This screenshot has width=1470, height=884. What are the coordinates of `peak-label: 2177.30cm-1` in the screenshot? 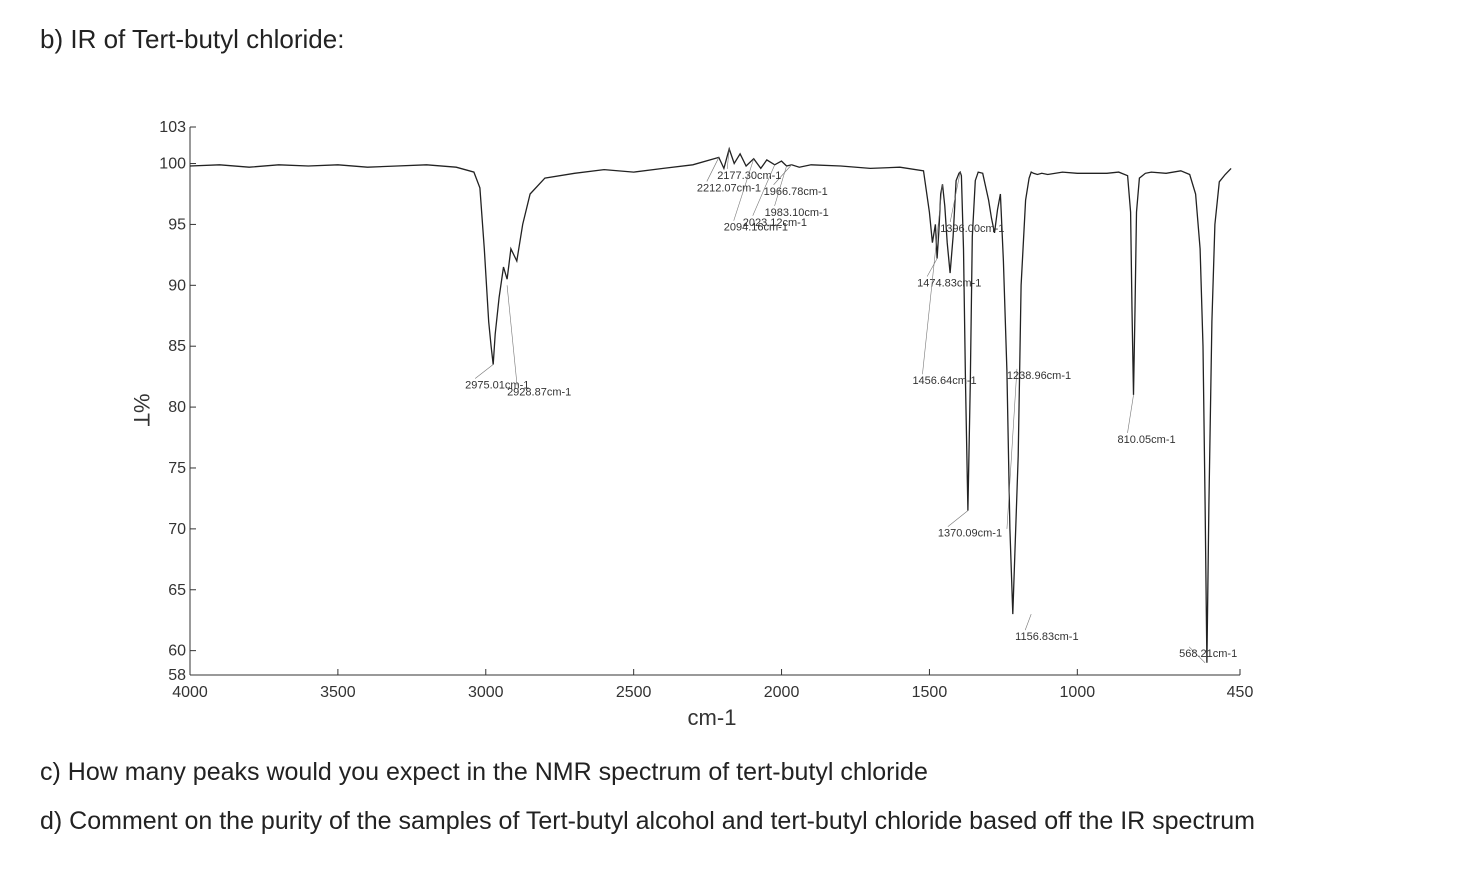 It's located at (749, 176).